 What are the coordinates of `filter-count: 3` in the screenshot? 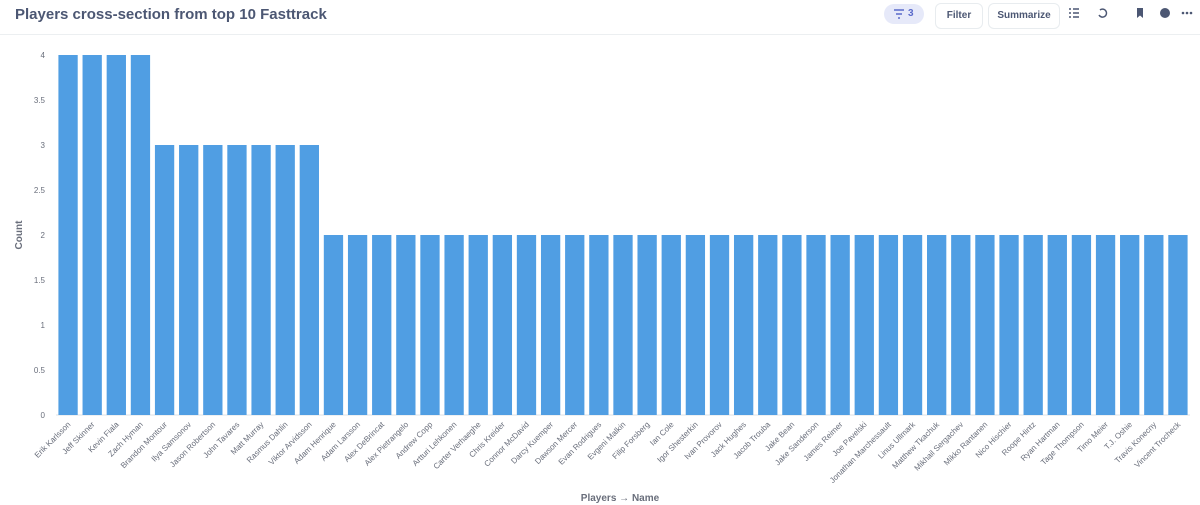 It's located at (911, 13).